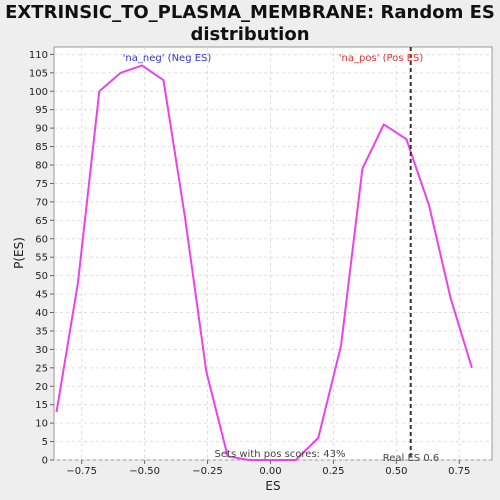 This screenshot has width=500, height=500. I want to click on chart-title-line-1: EXTRINSIC_TO_PLASMA_MEMBRANE: Random ES, so click(250, 12).